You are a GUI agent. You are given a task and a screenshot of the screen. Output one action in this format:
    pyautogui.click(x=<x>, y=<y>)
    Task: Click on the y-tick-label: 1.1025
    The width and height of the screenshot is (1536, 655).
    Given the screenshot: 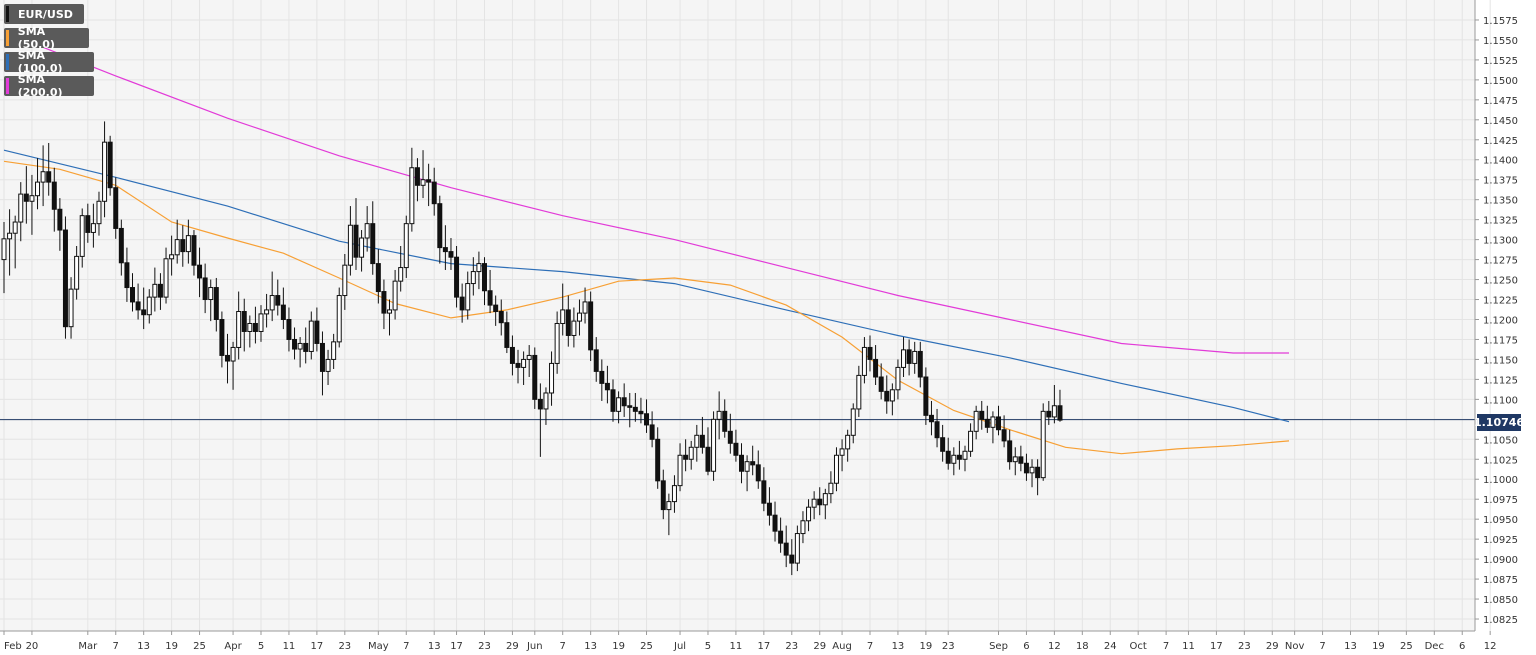 What is the action you would take?
    pyautogui.click(x=1500, y=460)
    